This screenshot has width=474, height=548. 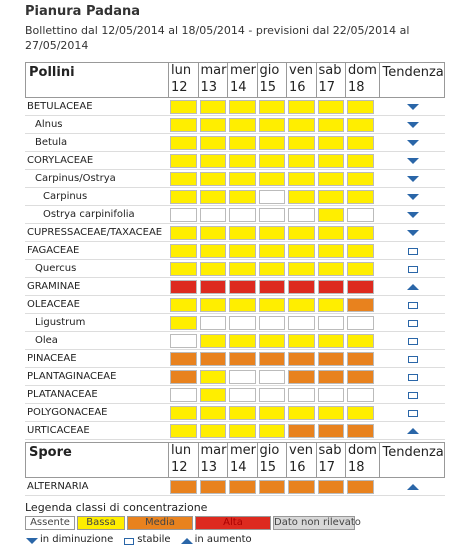 I want to click on day-num: 13, so click(x=209, y=87).